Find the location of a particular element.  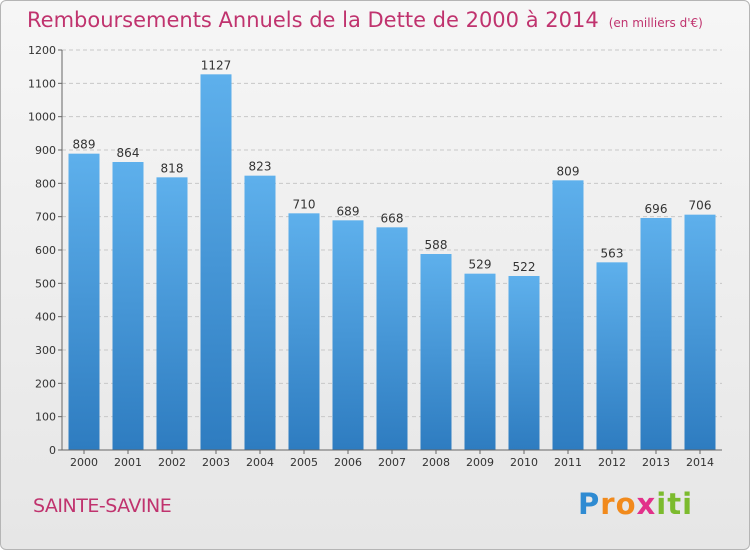

y-tick-label: 800 is located at coordinates (45, 183).